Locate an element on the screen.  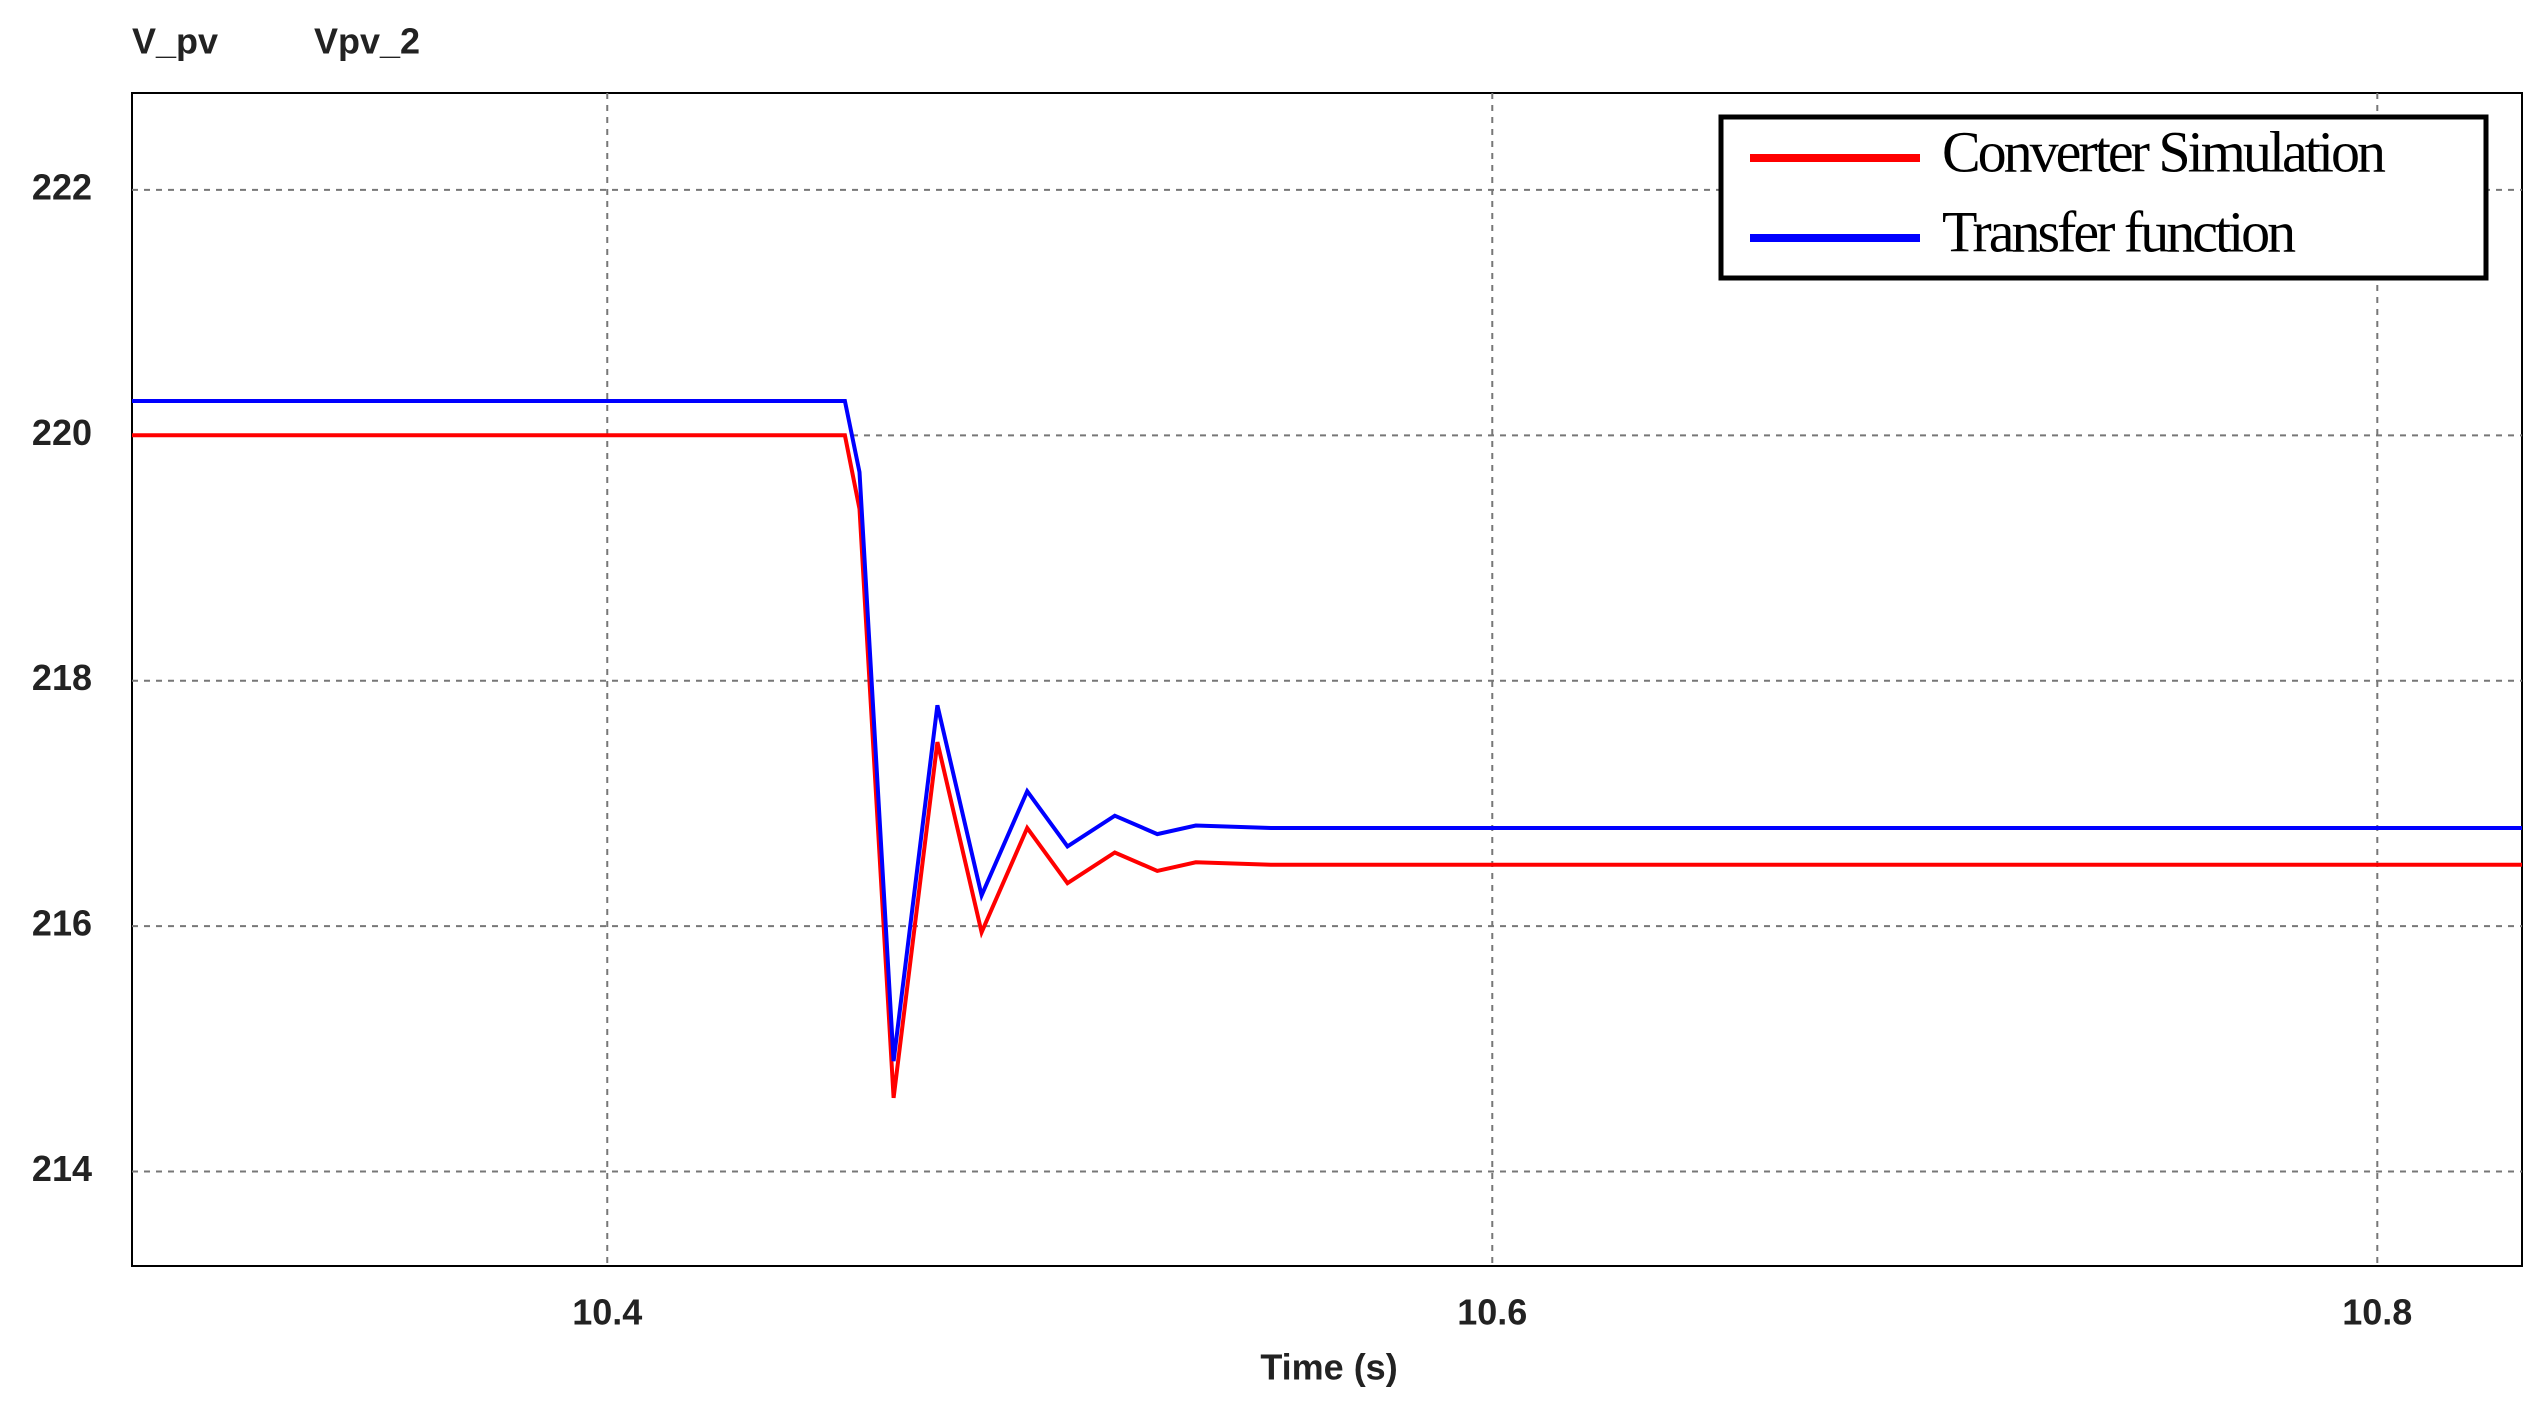
y-tick-label: 216 is located at coordinates (62, 923).